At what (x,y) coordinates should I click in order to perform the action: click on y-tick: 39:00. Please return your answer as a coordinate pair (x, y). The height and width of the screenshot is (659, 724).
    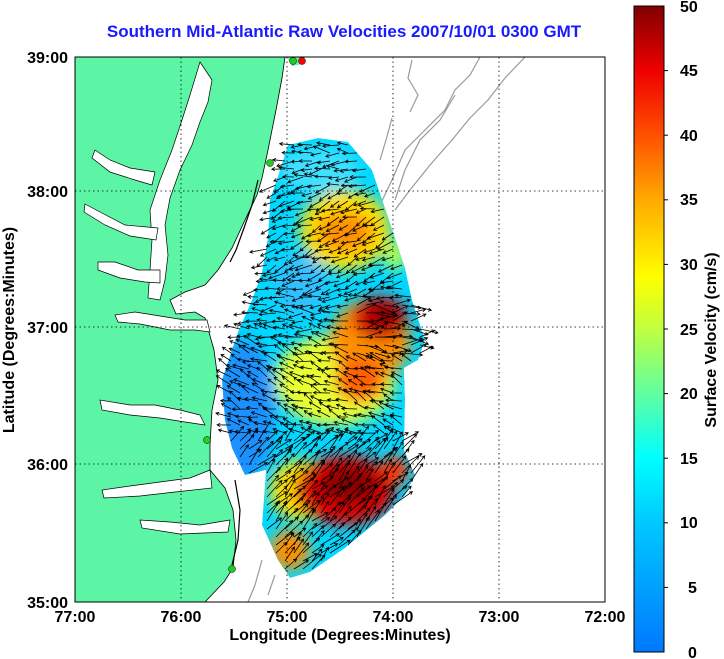
    Looking at the image, I should click on (47, 58).